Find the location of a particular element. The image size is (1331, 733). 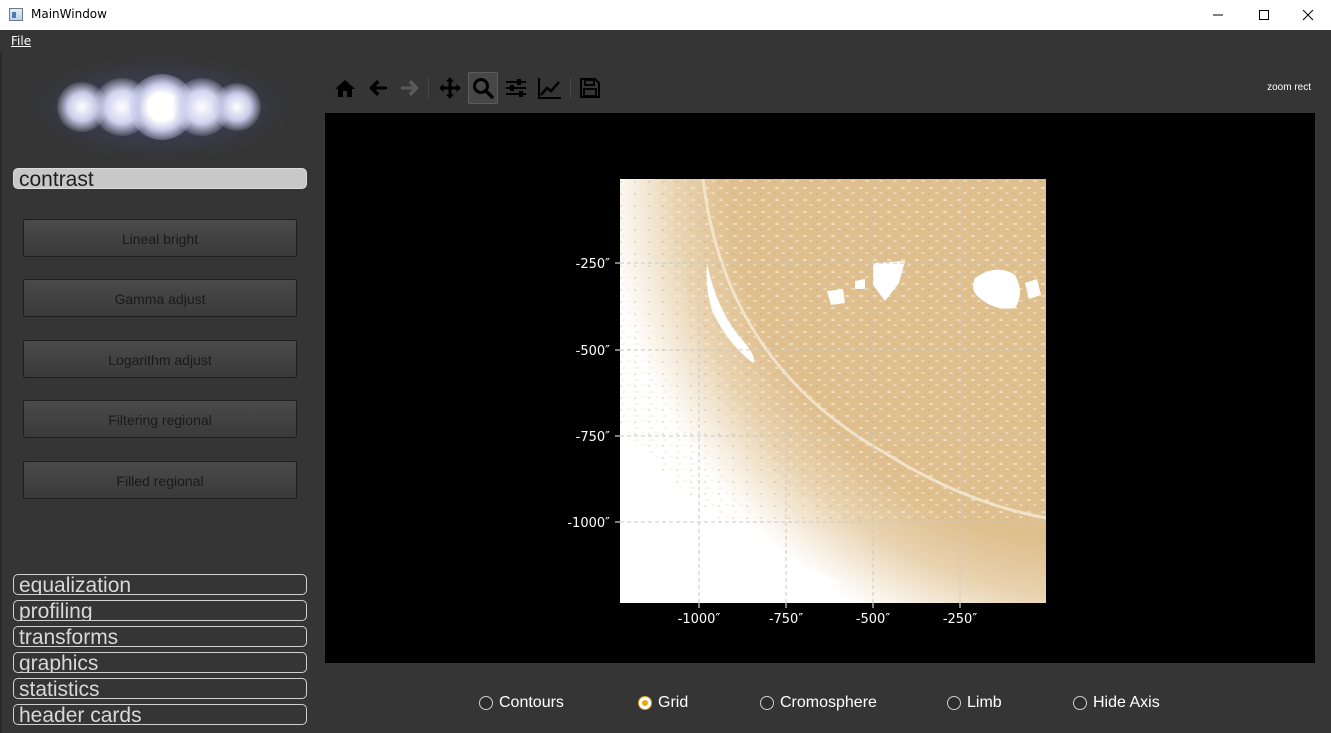

cromosphere-radio: Cromosphere is located at coordinates (818, 703).